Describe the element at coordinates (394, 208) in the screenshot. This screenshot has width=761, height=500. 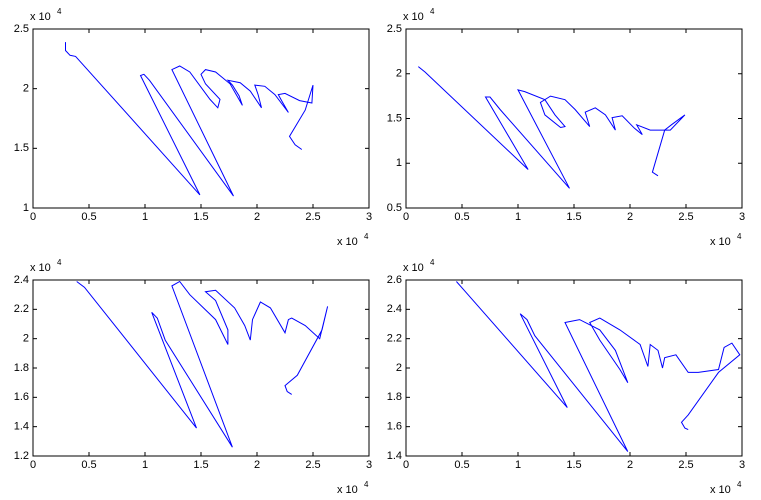
I see `y-tick-label: 0.5` at that location.